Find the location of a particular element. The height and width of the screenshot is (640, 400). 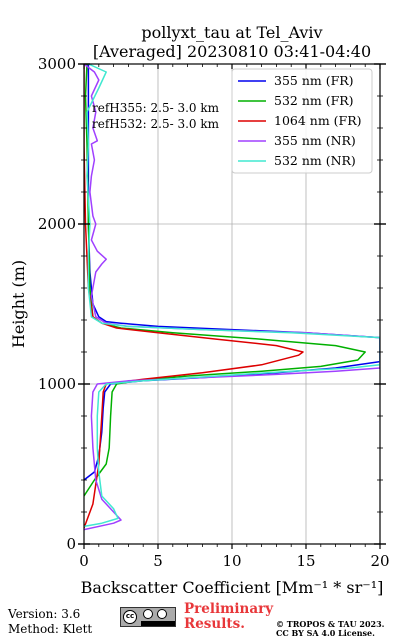

cc-icon: cc is located at coordinates (130, 617).